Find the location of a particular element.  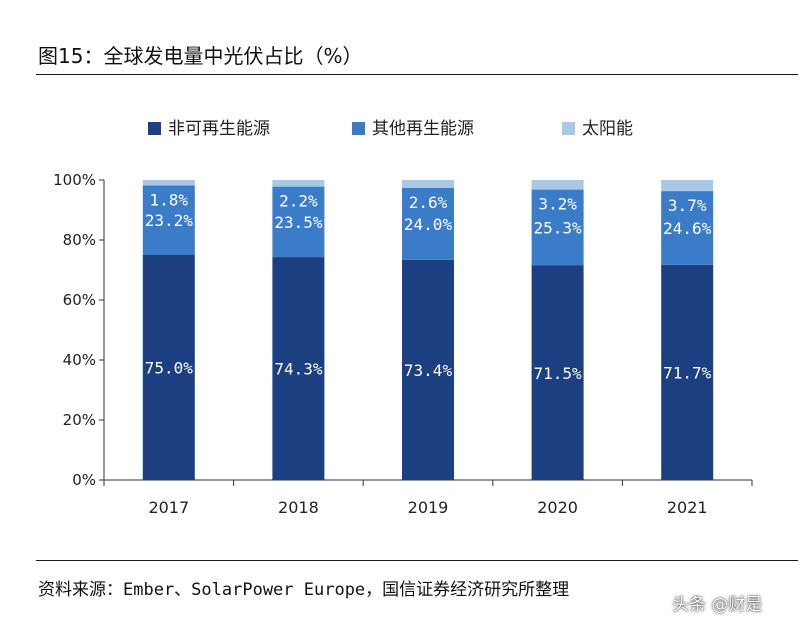

data-label-2017-series-1: 23.2% is located at coordinates (169, 220).